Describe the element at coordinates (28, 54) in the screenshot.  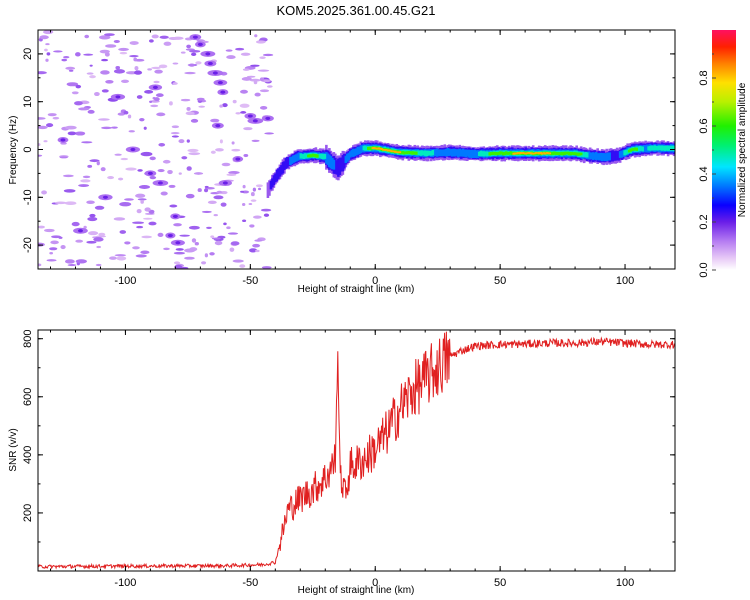
I see `y-tick-label: 20` at that location.